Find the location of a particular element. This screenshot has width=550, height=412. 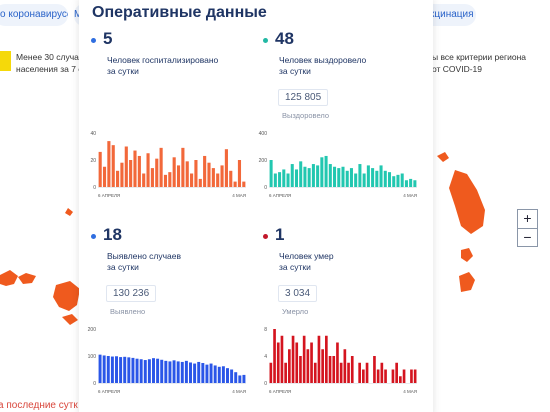

filter-pill-vaccination: кцинация ▾ is located at coordinates (449, 15).